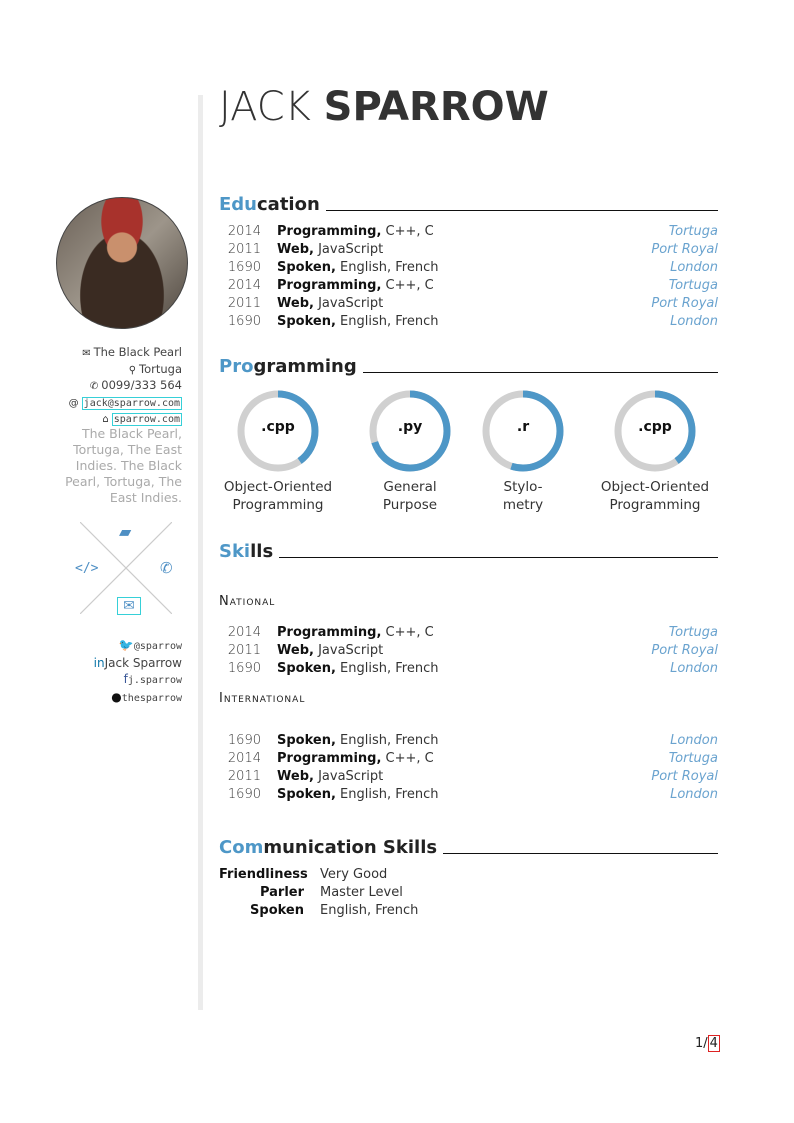  Describe the element at coordinates (126, 568) in the screenshot. I see `icon-cross-graphic` at that location.